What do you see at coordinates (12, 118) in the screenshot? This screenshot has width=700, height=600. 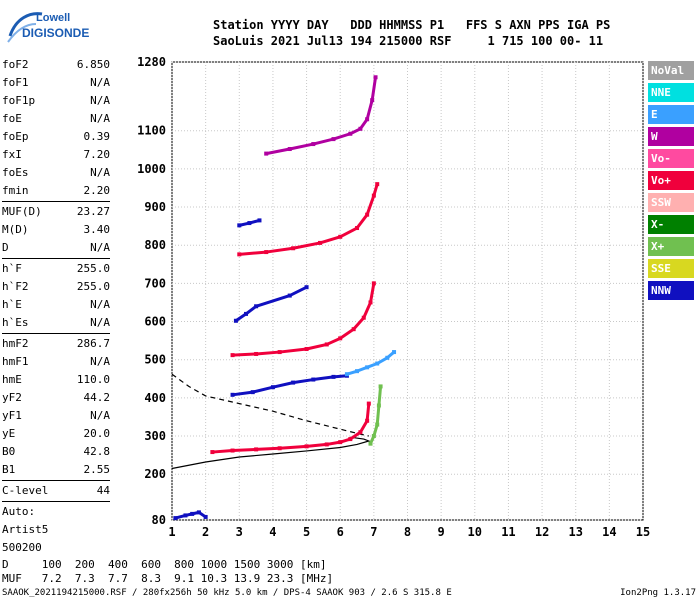 I see `param-name: foE` at bounding box center [12, 118].